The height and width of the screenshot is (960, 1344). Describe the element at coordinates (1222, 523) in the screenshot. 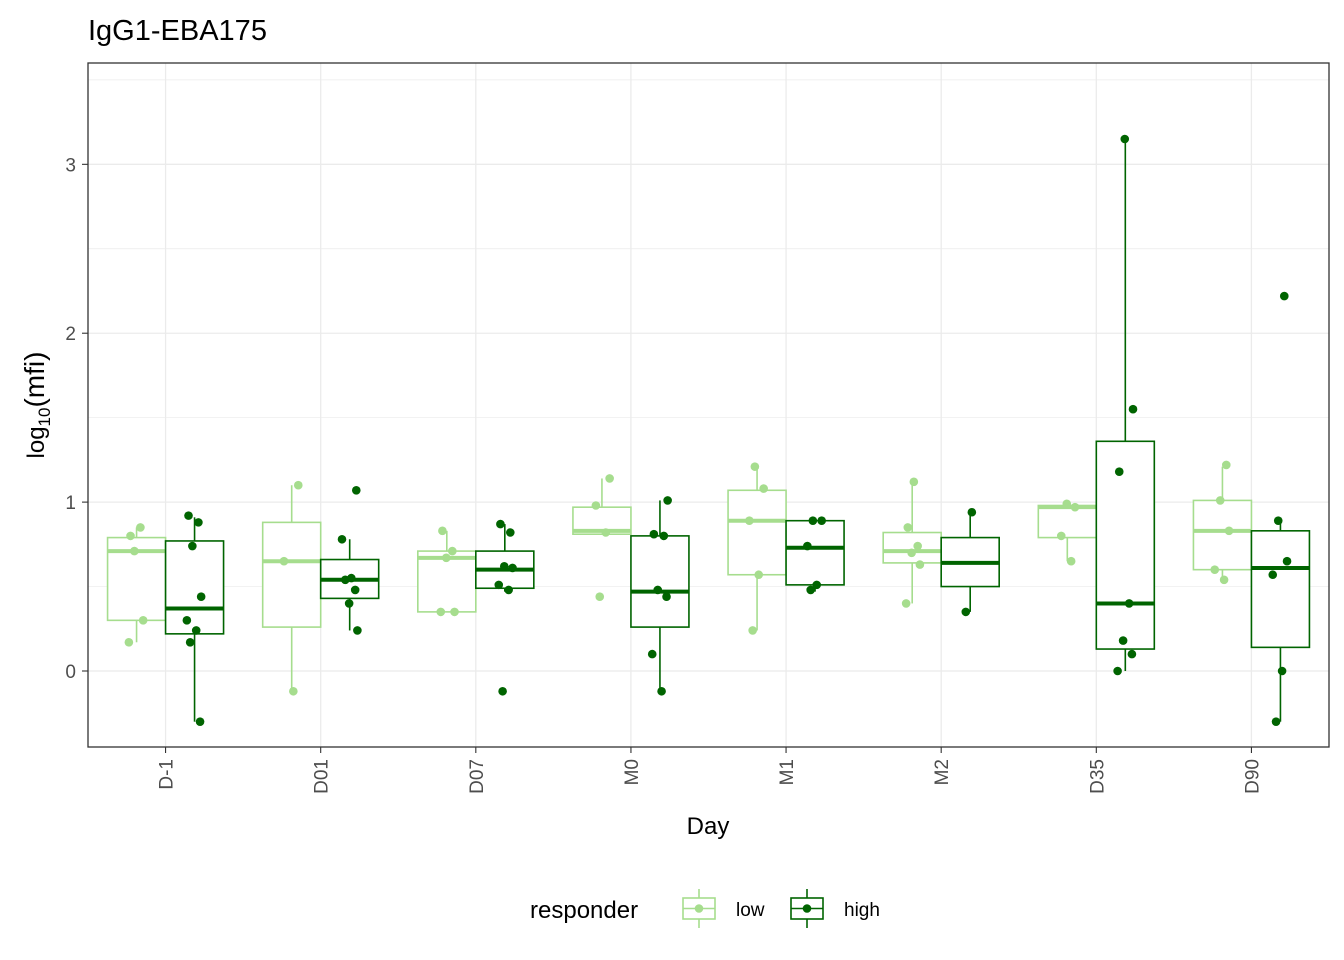

I see `box-low-D90` at that location.